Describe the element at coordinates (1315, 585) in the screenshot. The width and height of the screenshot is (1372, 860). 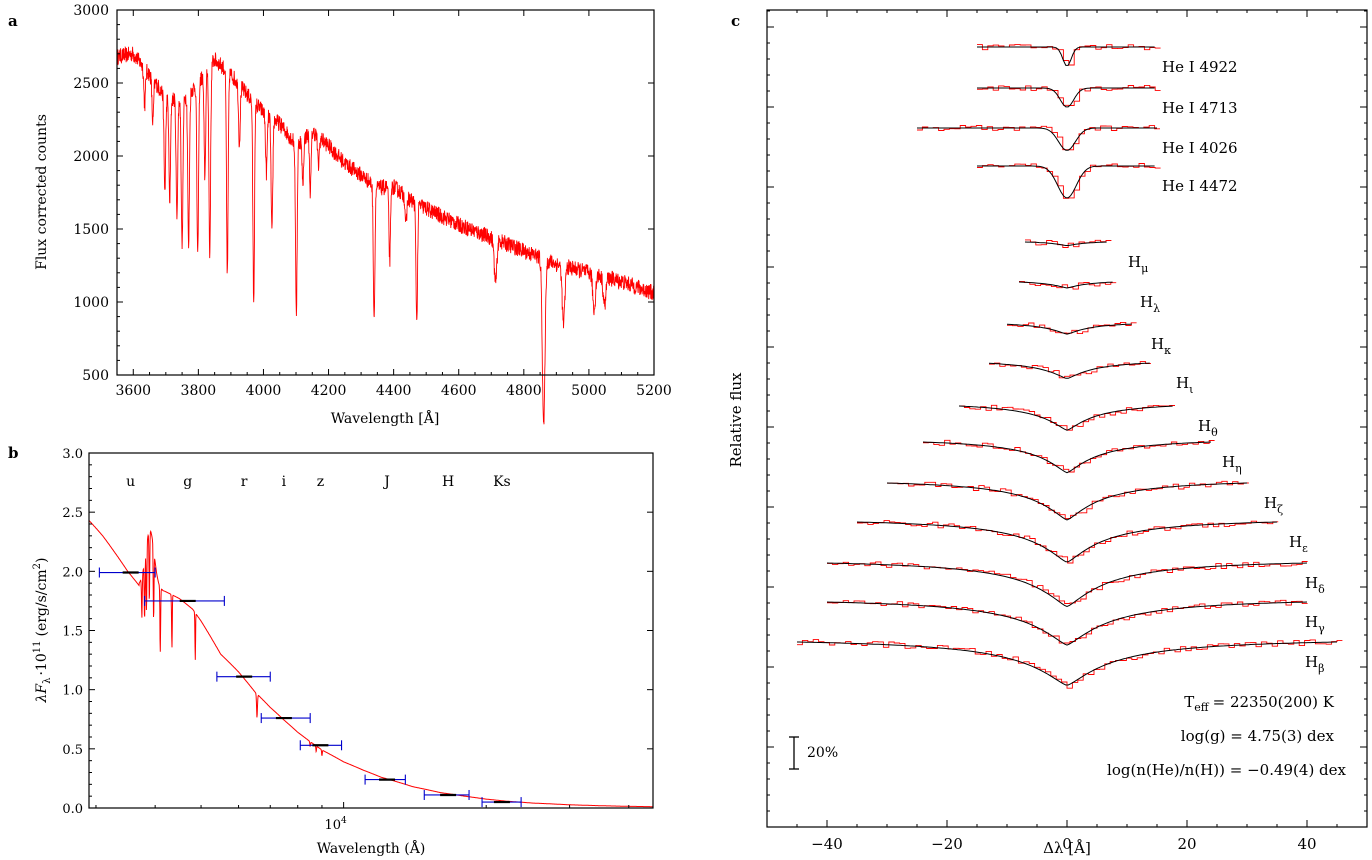
I see `panel-c-line-label: Hδ` at that location.